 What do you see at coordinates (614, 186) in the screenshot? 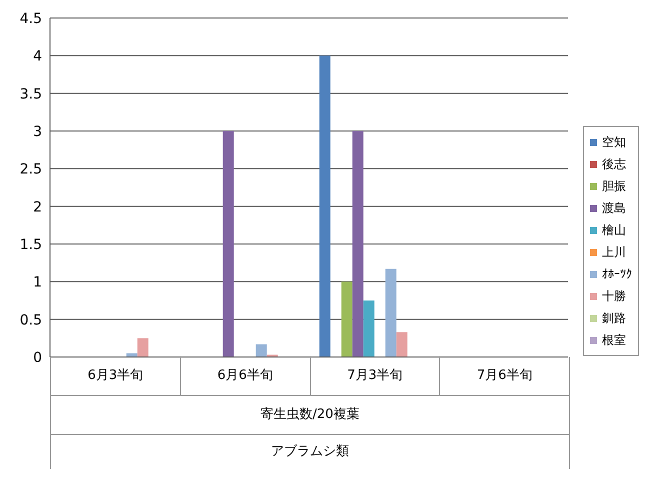
I see `legend-label: 胆振` at bounding box center [614, 186].